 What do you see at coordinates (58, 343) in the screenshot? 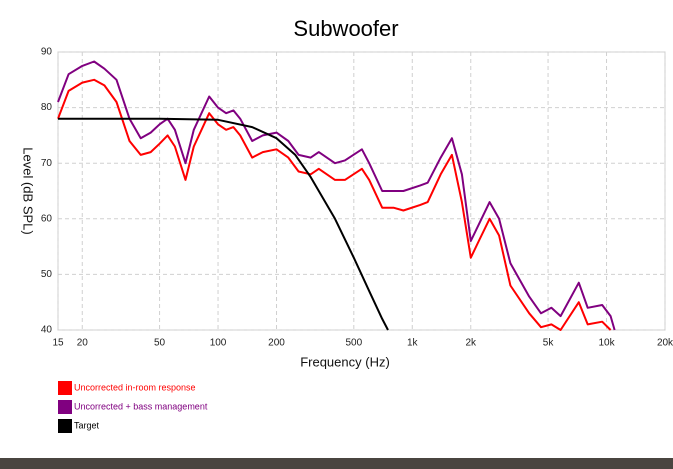
I see `x-tick-label: 15` at bounding box center [58, 343].